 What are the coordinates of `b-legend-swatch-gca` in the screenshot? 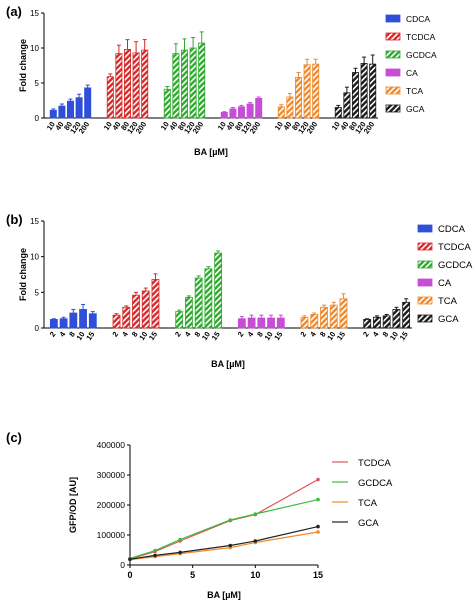 It's located at (425, 318).